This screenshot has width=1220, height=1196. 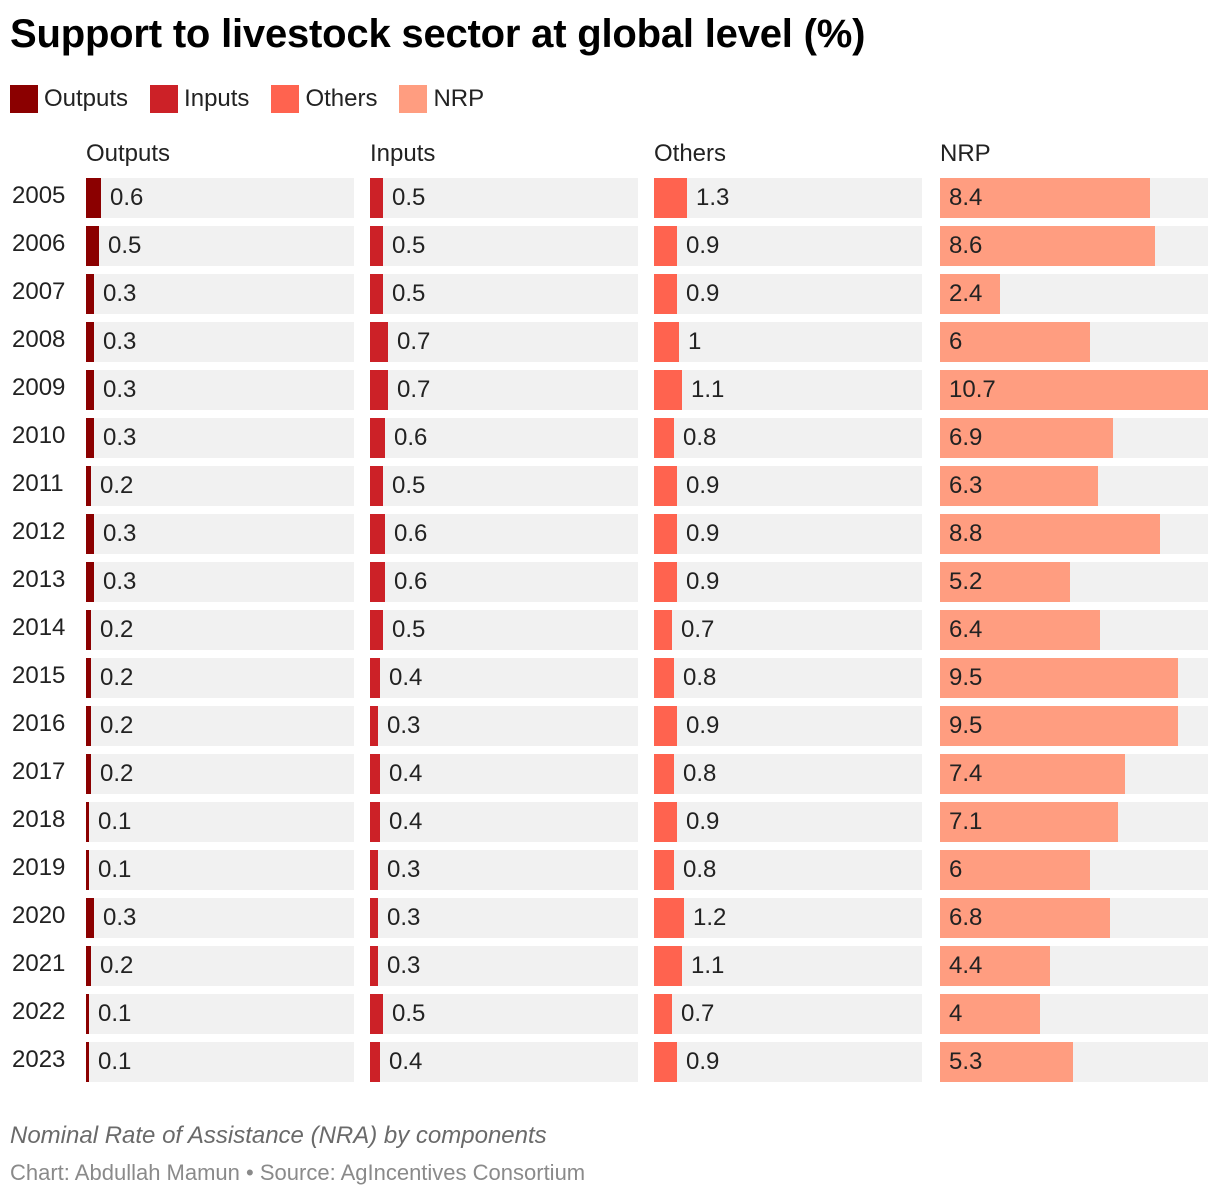 What do you see at coordinates (220, 390) in the screenshot?
I see `bar-track-outputs-2009` at bounding box center [220, 390].